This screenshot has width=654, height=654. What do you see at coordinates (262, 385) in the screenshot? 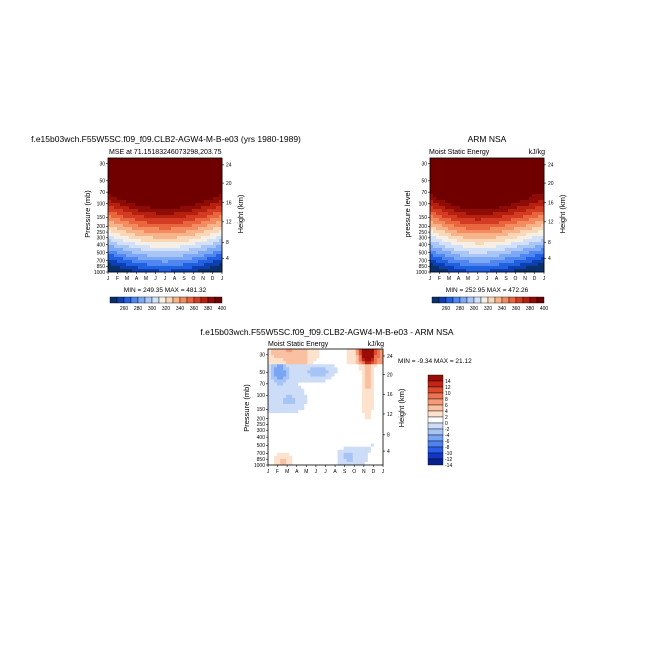
I see `diff-ytick-label: 70` at bounding box center [262, 385].